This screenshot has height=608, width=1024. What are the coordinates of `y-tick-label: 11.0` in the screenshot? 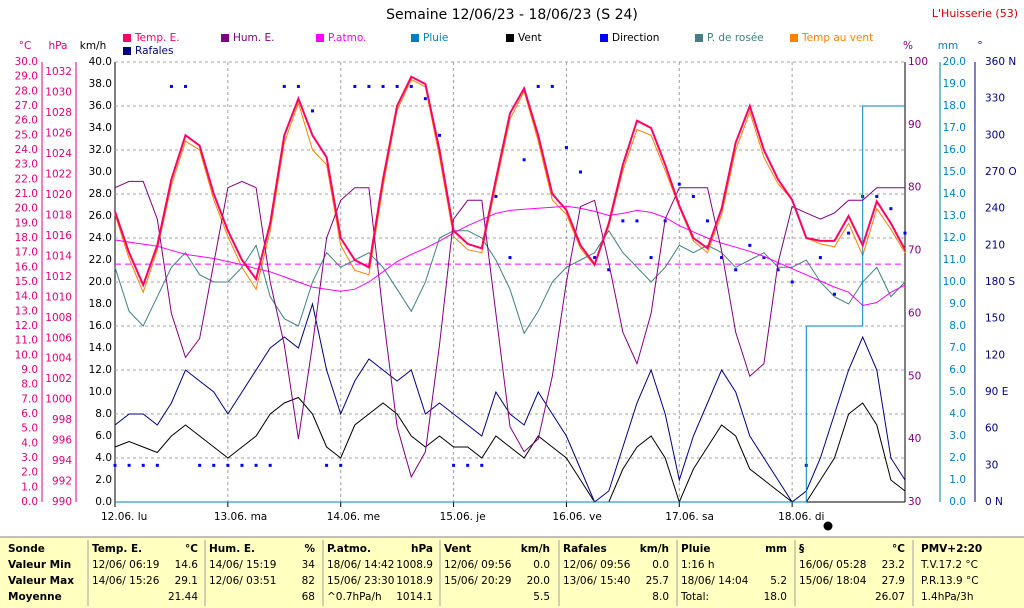 It's located at (26, 341).